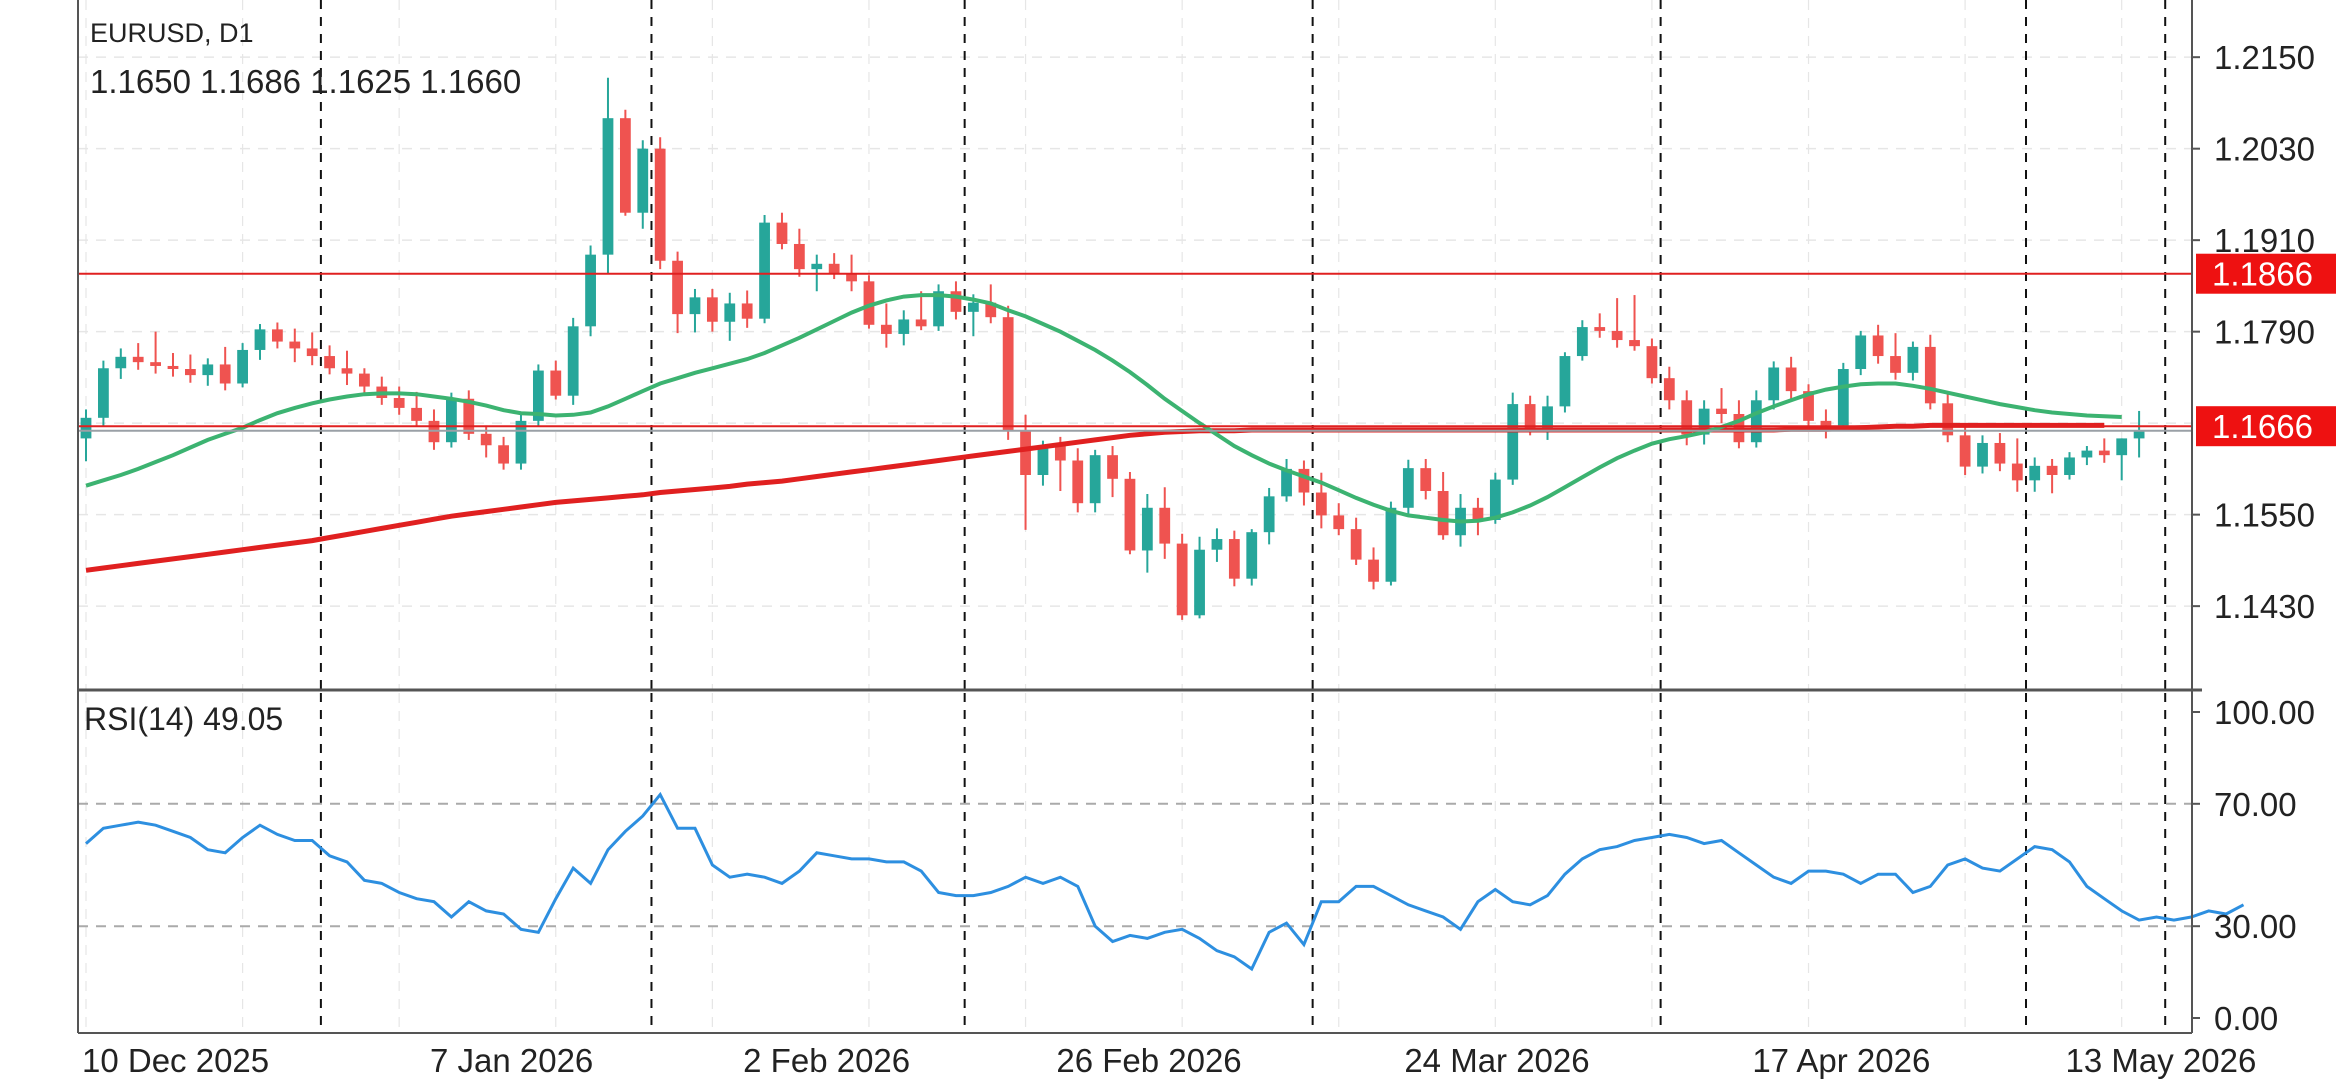 This screenshot has height=1080, width=2340. What do you see at coordinates (2266, 273) in the screenshot?
I see `level-price-tag: 1.1866` at bounding box center [2266, 273].